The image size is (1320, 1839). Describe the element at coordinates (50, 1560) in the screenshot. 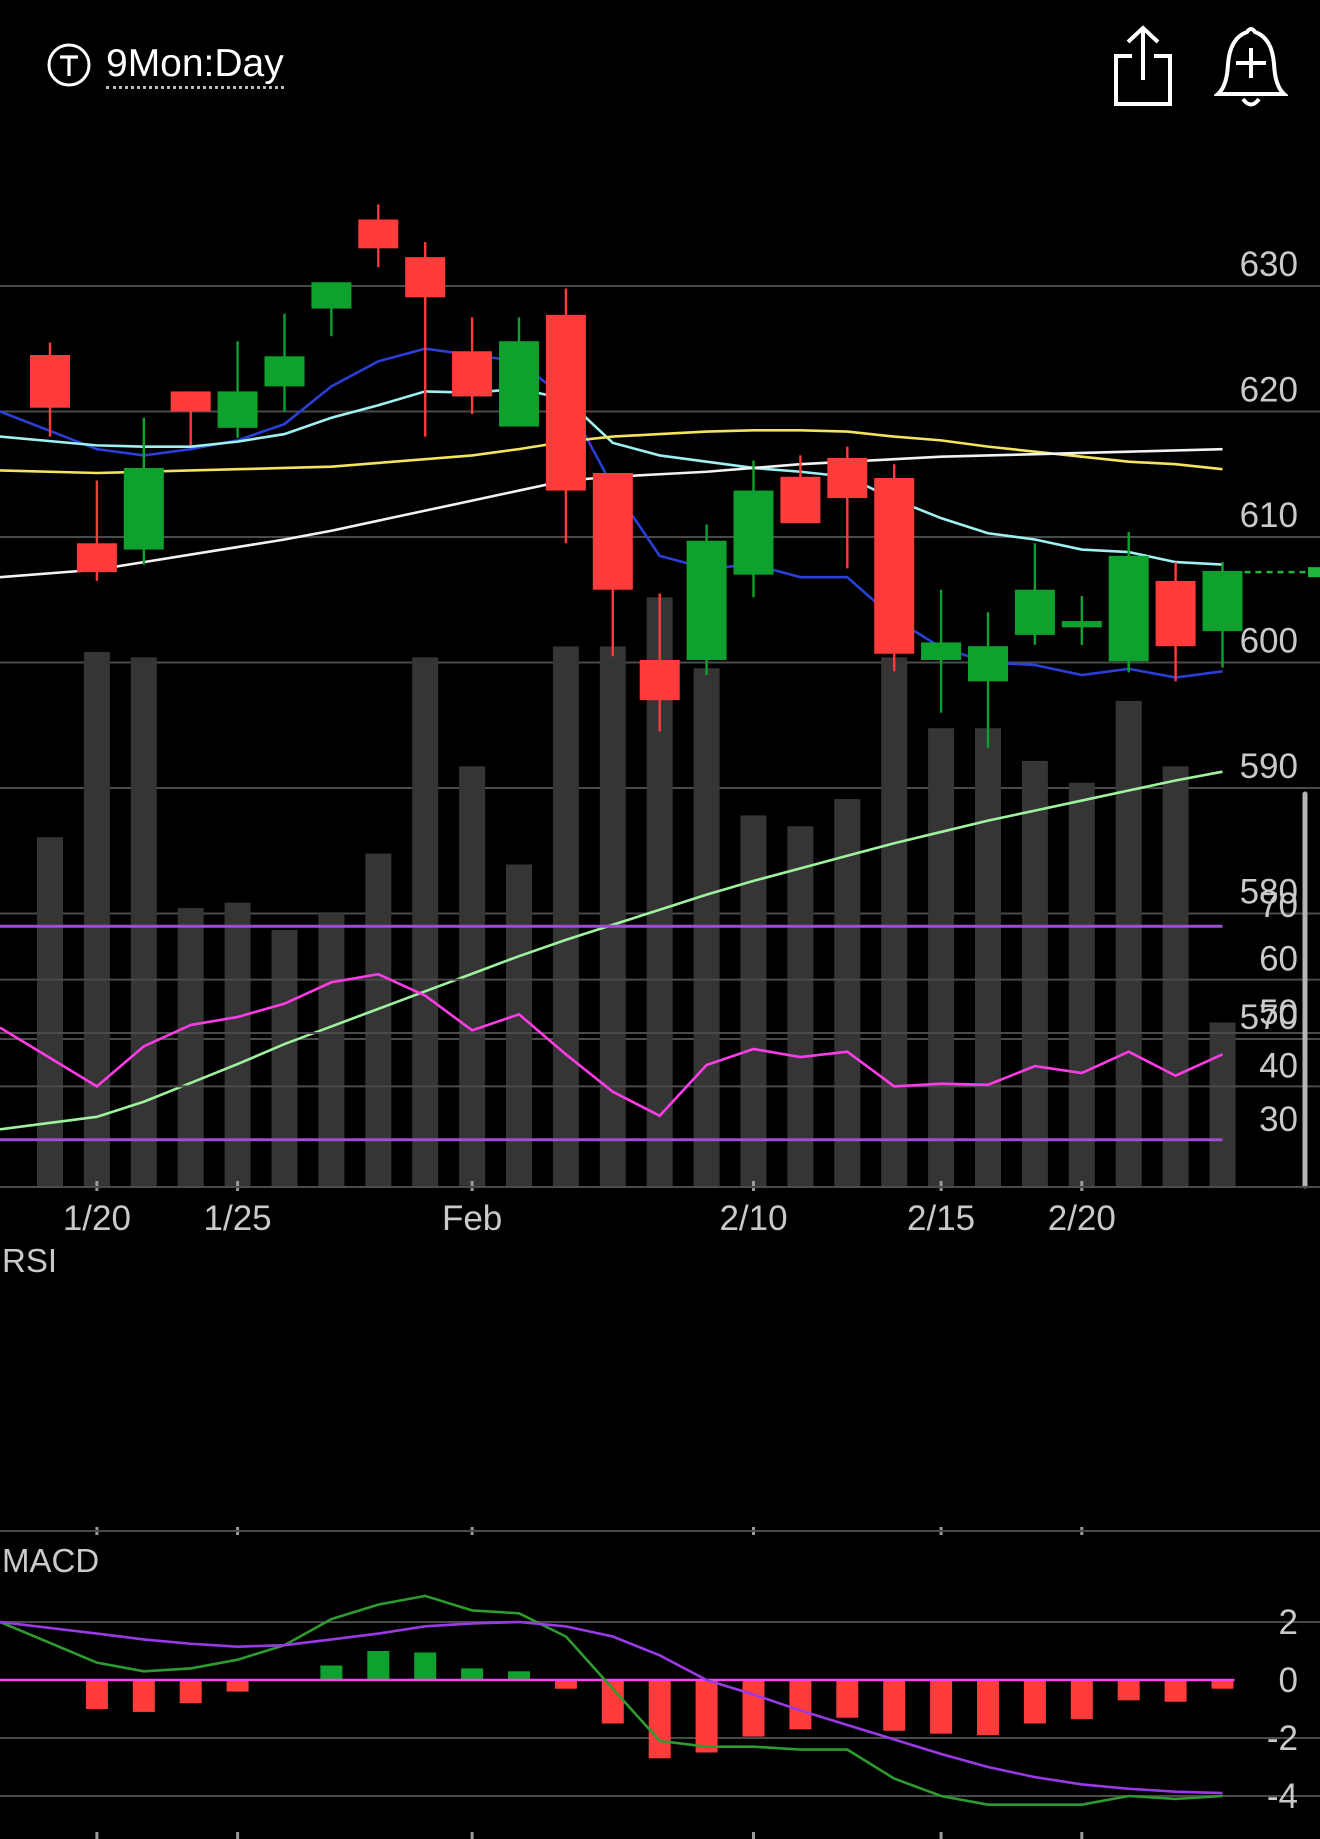

I see `macd-label: MACD` at that location.